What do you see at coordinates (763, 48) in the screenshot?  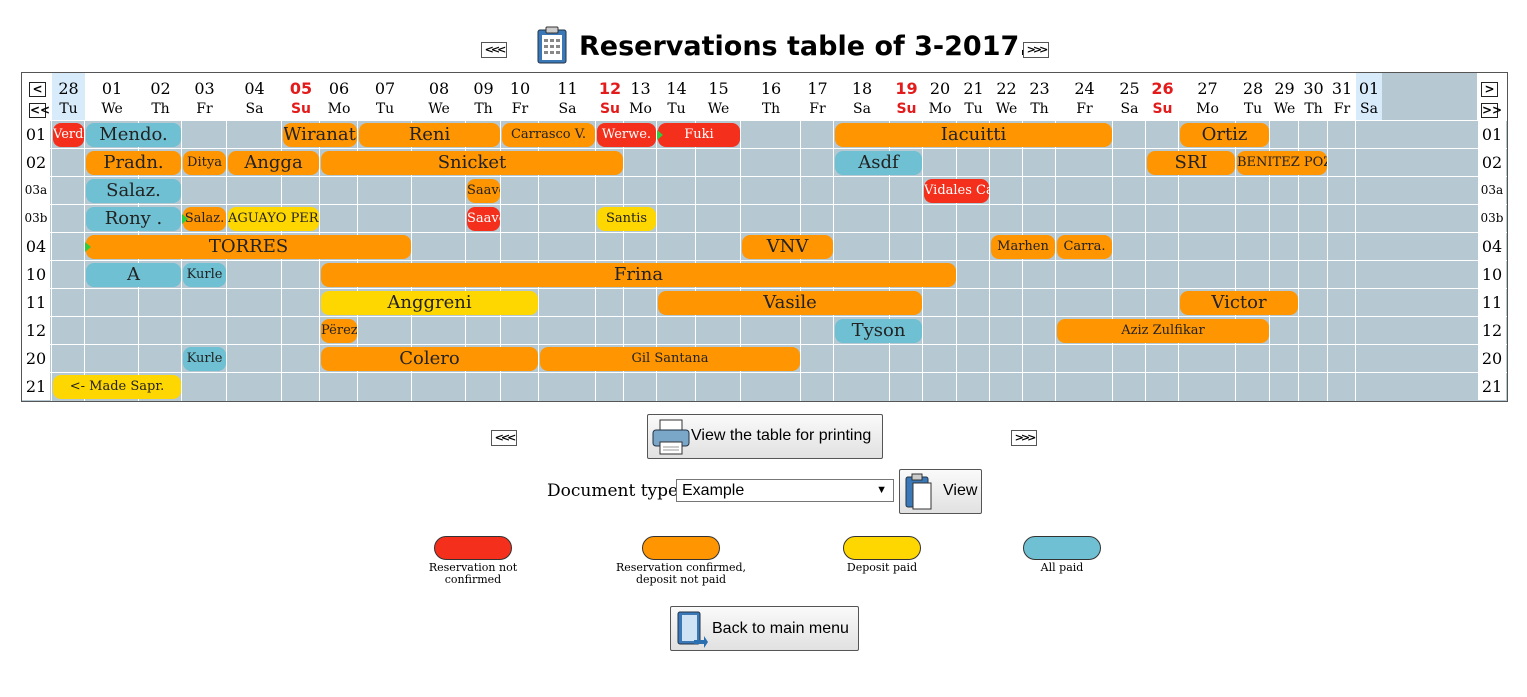 I see `title-row: <<< Reservations table of 3-2017. >>>` at bounding box center [763, 48].